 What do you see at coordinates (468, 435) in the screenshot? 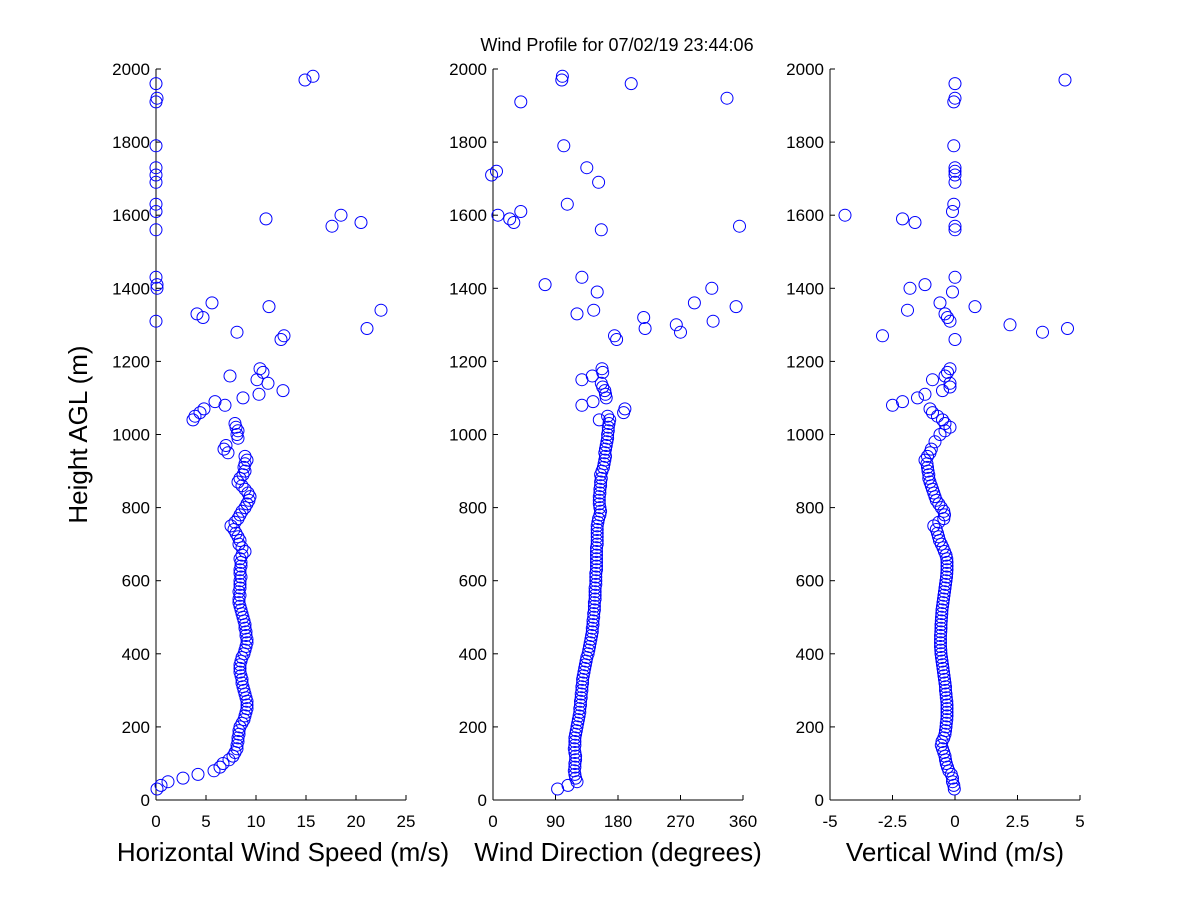
I see `y-tick-label: 1000` at bounding box center [468, 435].